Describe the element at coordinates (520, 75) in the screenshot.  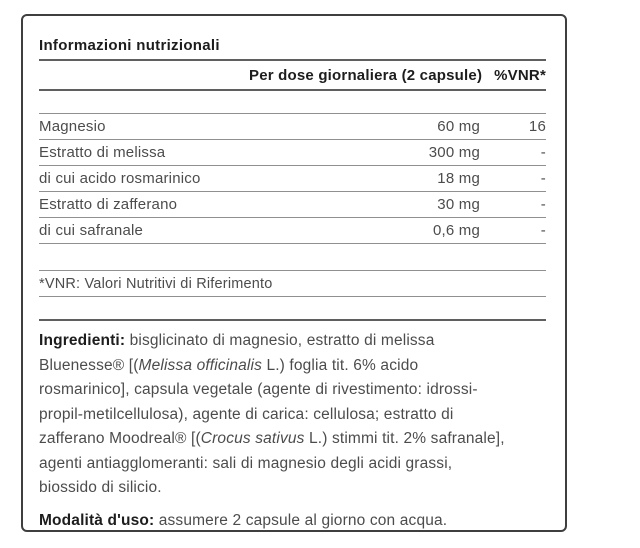
I see `column-header-vnr: %VNR*` at that location.